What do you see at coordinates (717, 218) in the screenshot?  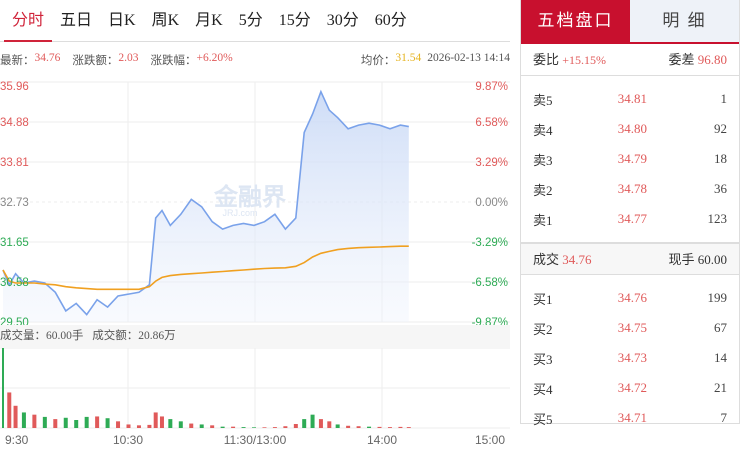 I see `level-volume: 123` at bounding box center [717, 218].